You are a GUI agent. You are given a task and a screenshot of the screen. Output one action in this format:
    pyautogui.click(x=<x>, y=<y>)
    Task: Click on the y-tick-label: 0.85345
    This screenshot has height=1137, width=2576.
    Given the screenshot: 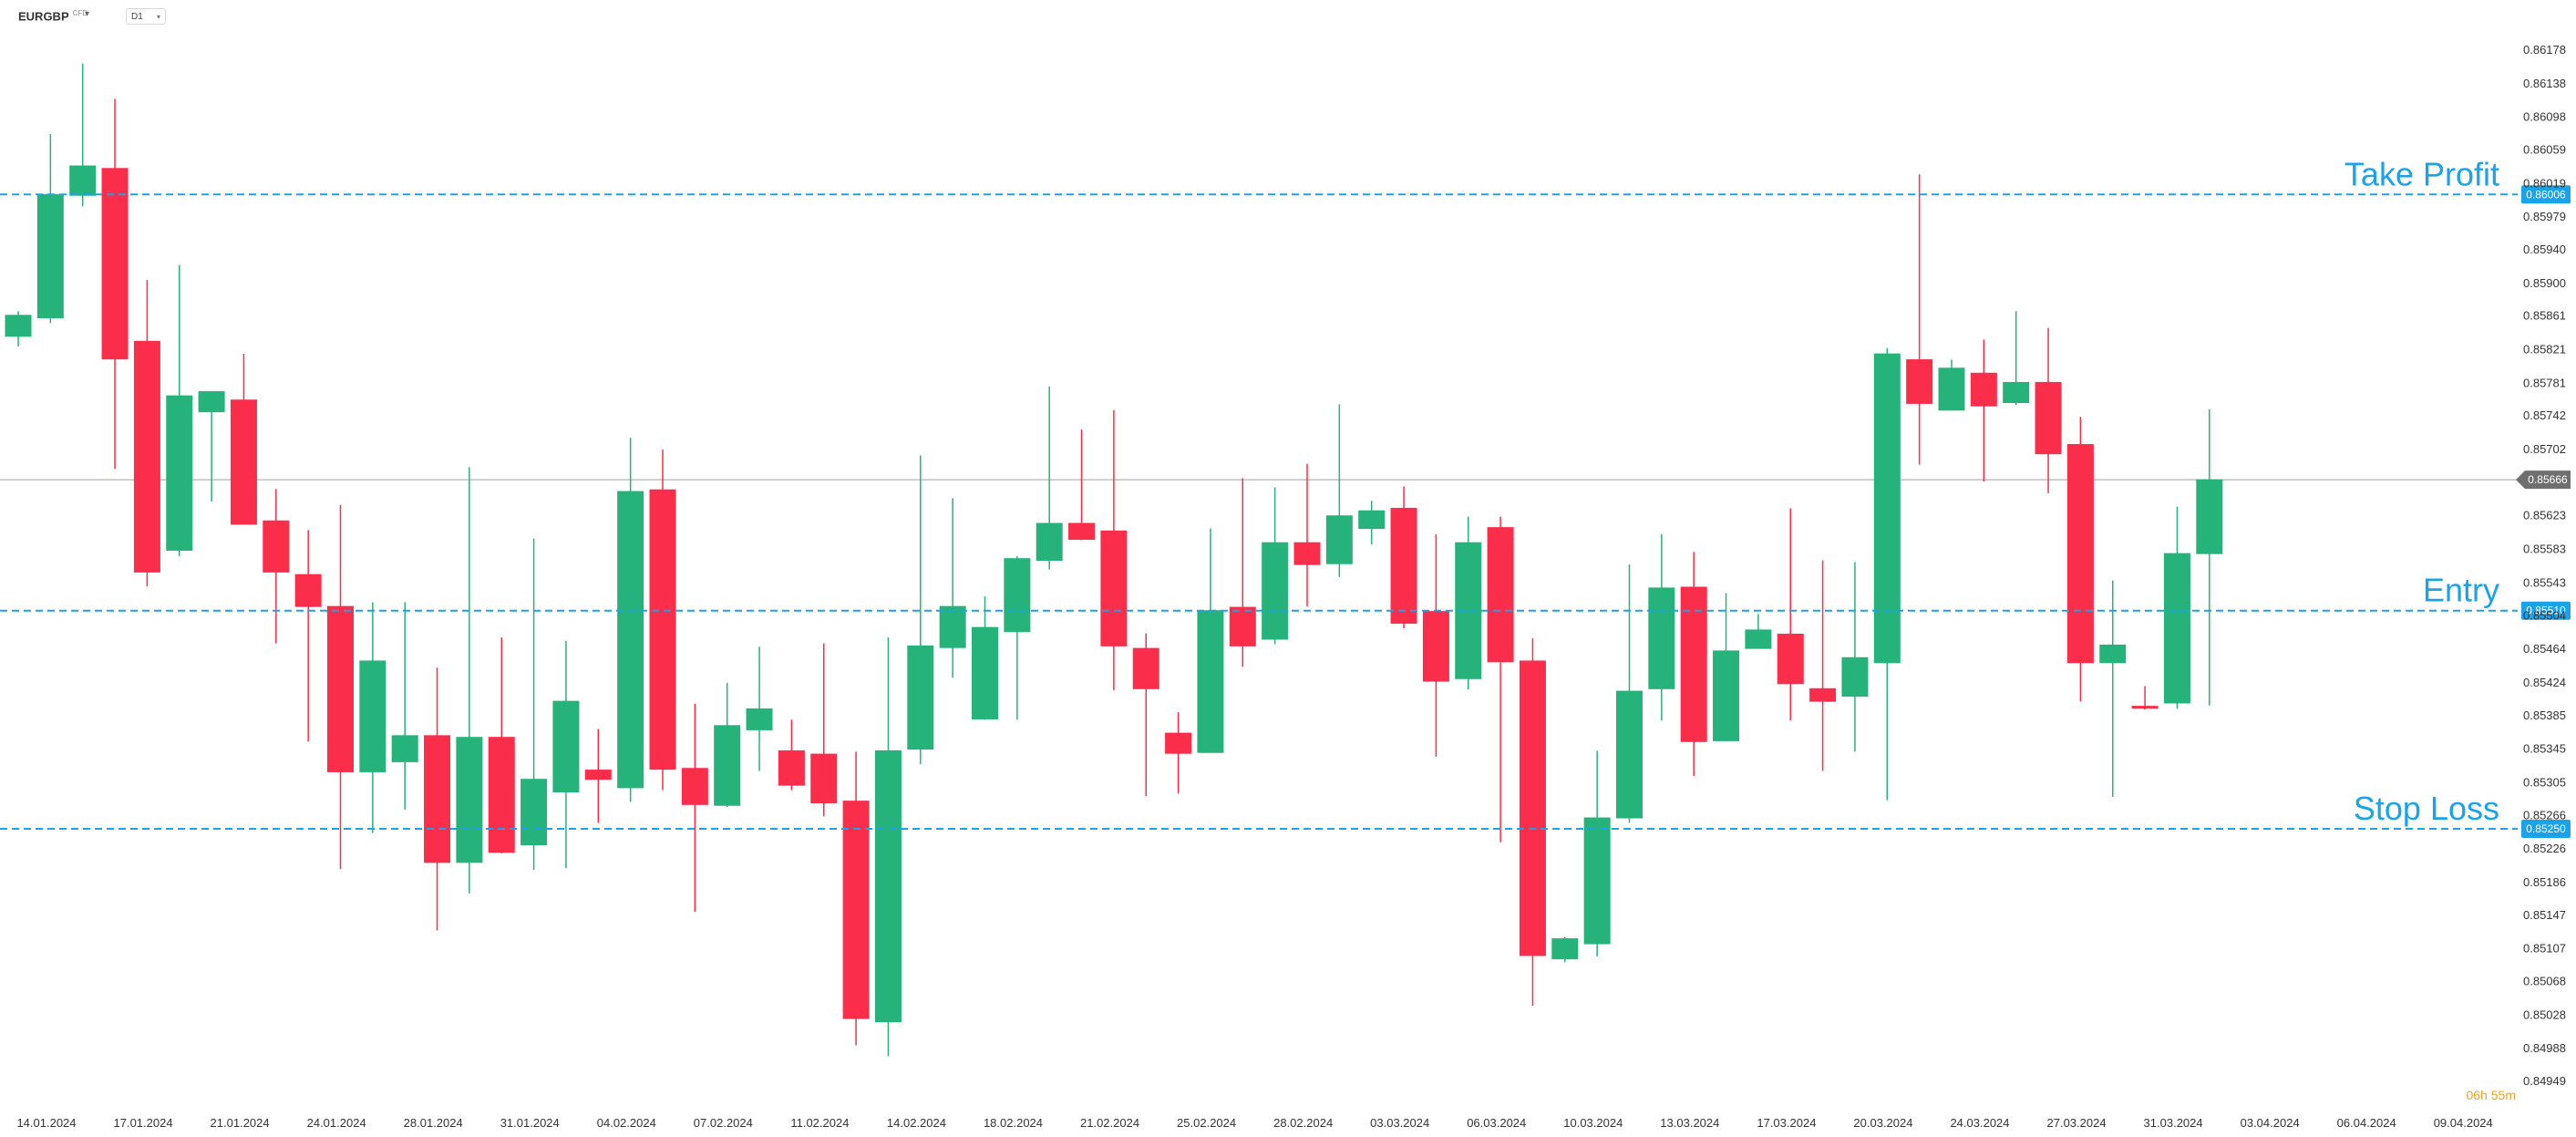 What is the action you would take?
    pyautogui.click(x=2544, y=749)
    